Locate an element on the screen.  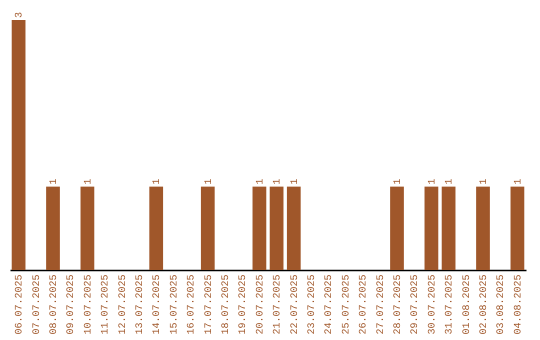
x-tick-label: 08.07.2025 is located at coordinates (54, 304).